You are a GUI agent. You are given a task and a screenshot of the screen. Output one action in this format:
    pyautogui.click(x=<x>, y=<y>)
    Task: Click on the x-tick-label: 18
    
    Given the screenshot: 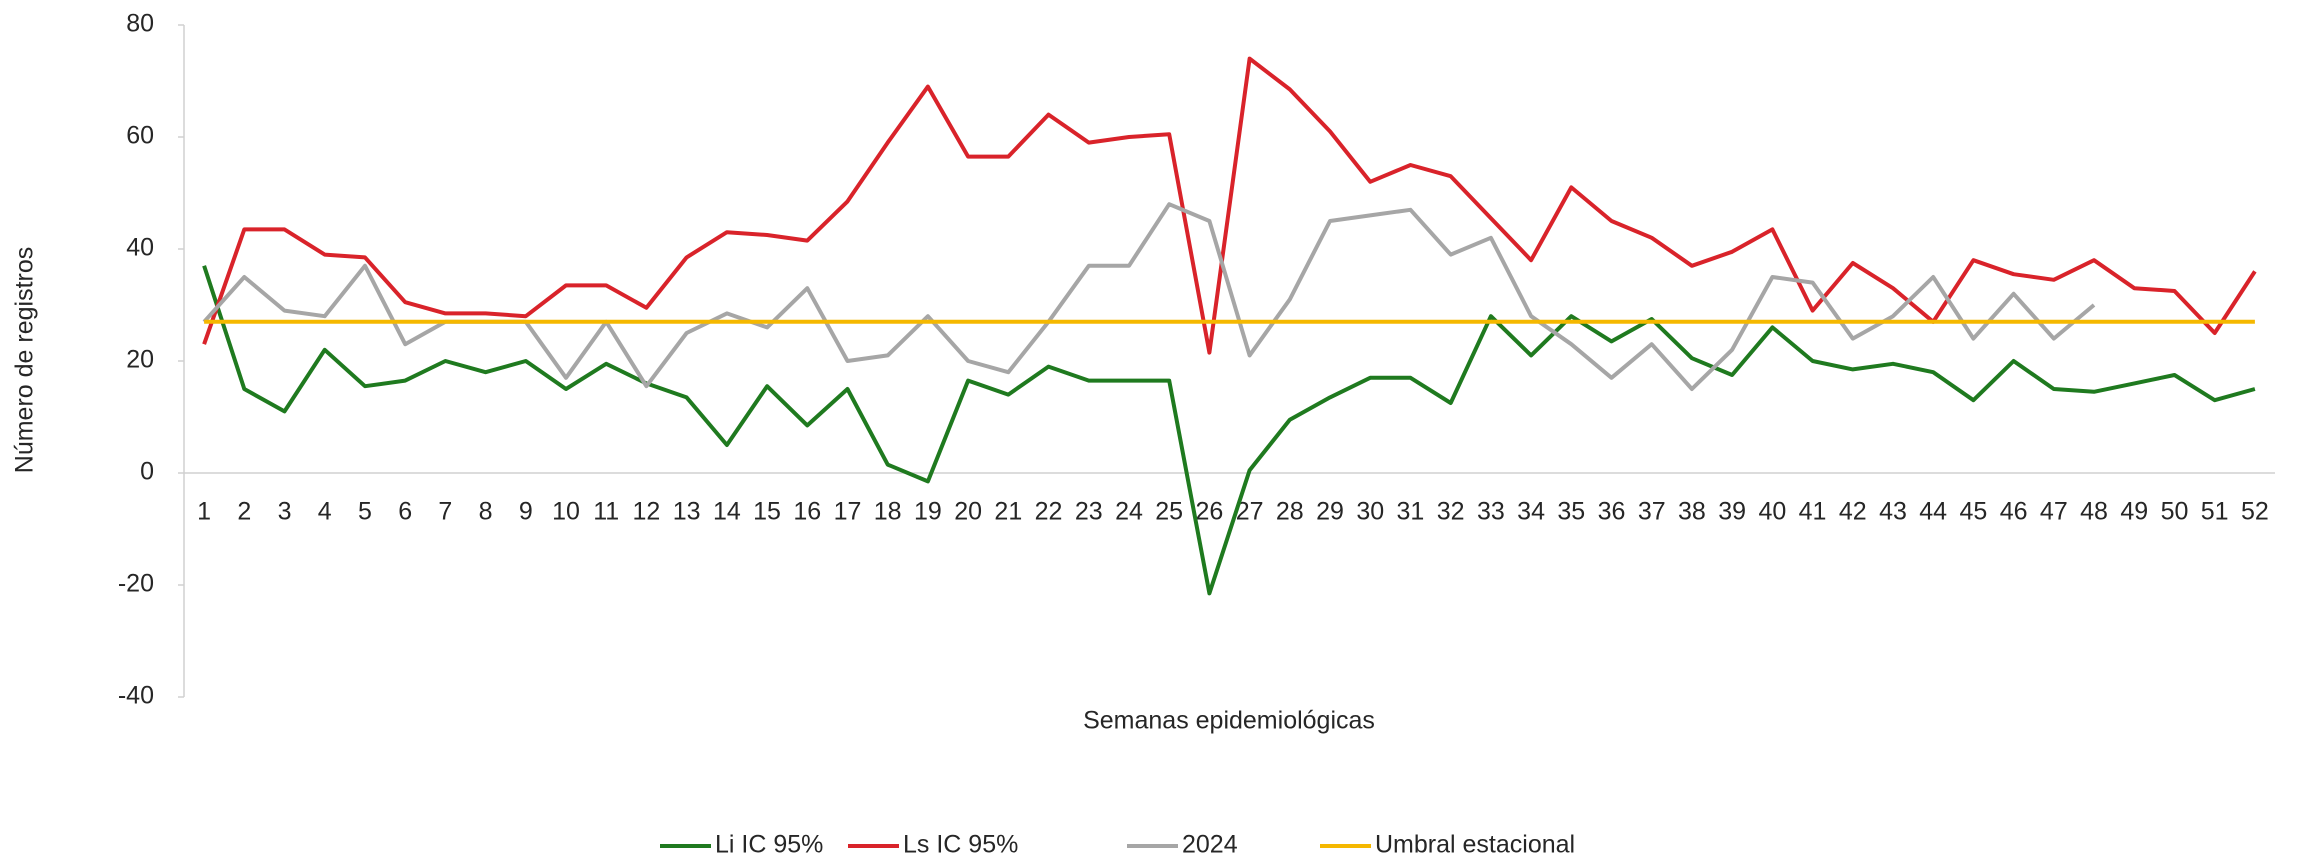 What is the action you would take?
    pyautogui.click(x=888, y=512)
    